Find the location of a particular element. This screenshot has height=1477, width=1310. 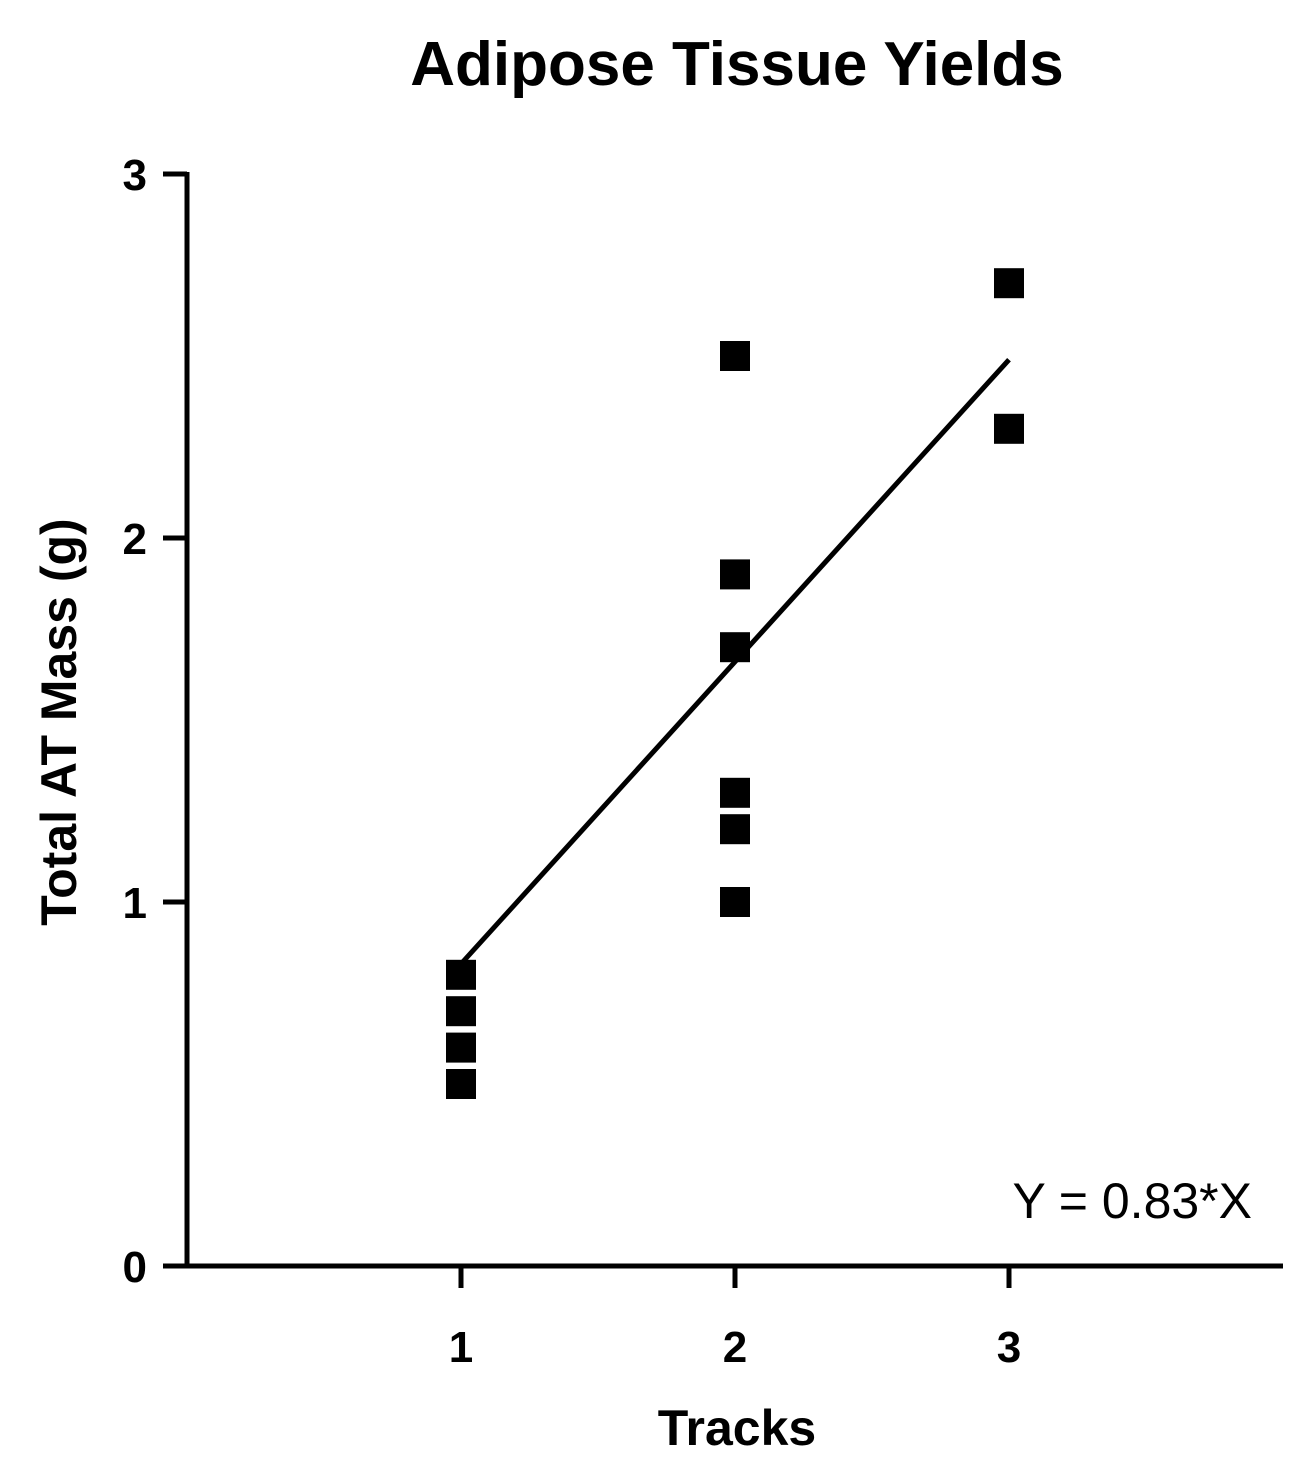

x-tick-label: 3 is located at coordinates (1009, 1347).